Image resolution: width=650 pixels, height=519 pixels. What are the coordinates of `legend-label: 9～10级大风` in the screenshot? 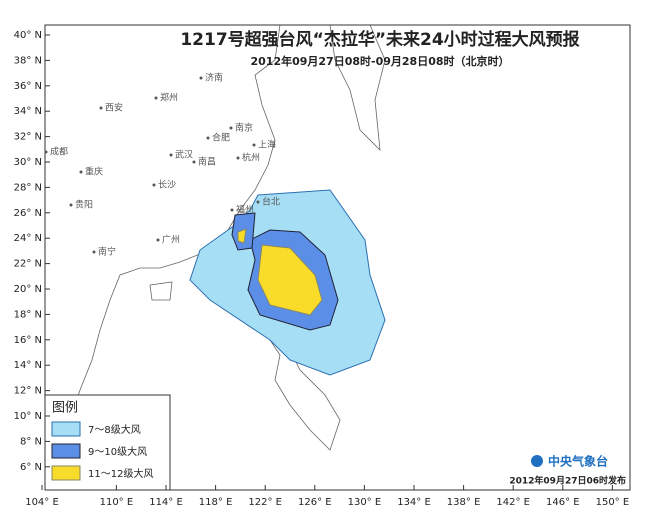 It's located at (117, 451).